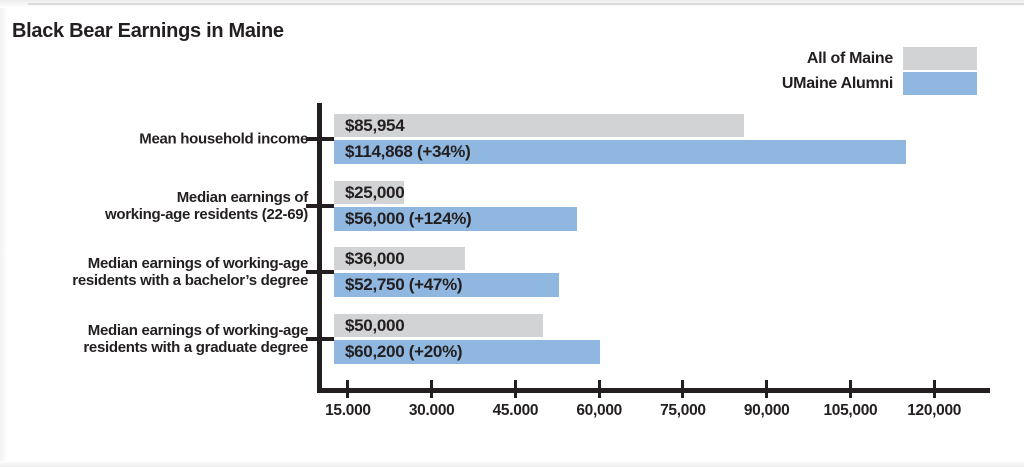  I want to click on legend-label-all-of-maine: All of Maine, so click(849, 58).